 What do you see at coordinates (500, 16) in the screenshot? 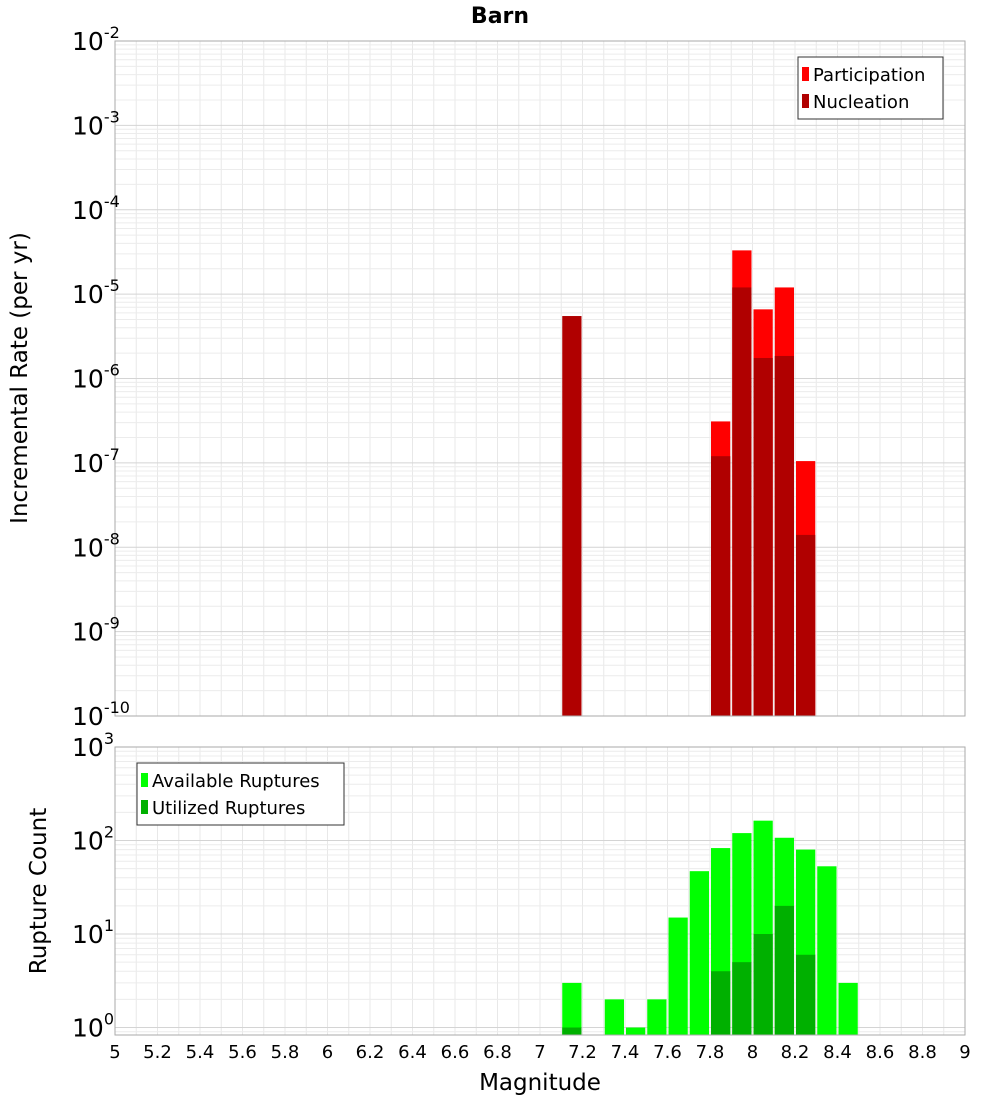
I see `chart-title: Barn` at bounding box center [500, 16].